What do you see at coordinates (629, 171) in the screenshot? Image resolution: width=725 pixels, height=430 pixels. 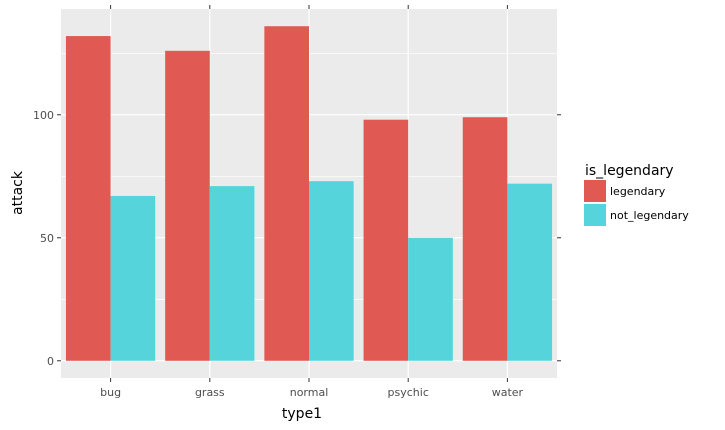 I see `legend-title: is_legendary` at bounding box center [629, 171].